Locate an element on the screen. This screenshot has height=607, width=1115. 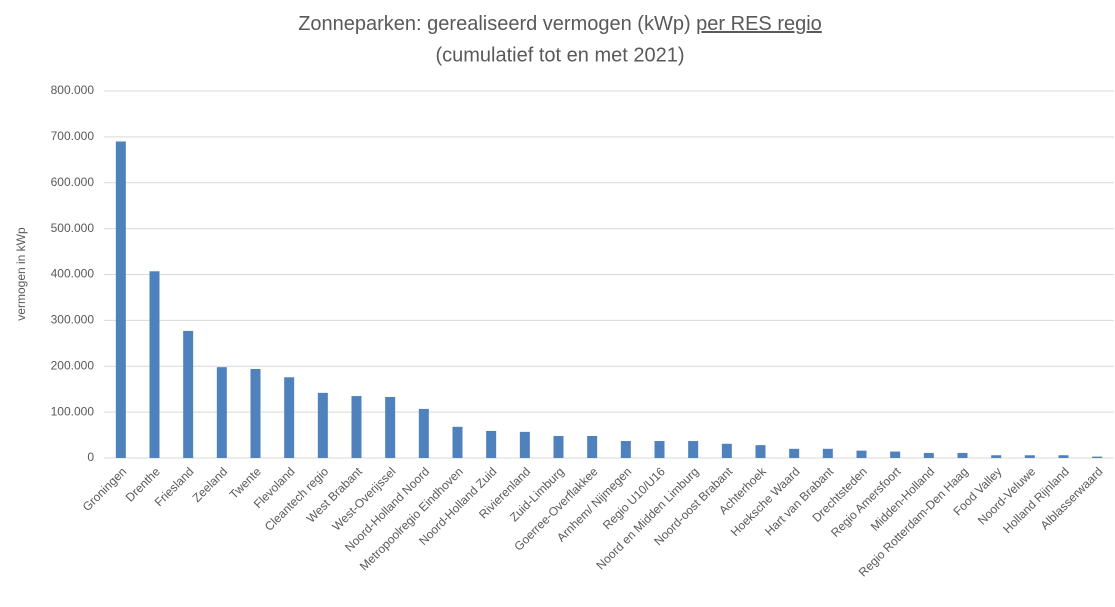
y-tick-label: 400.000 is located at coordinates (73, 274).